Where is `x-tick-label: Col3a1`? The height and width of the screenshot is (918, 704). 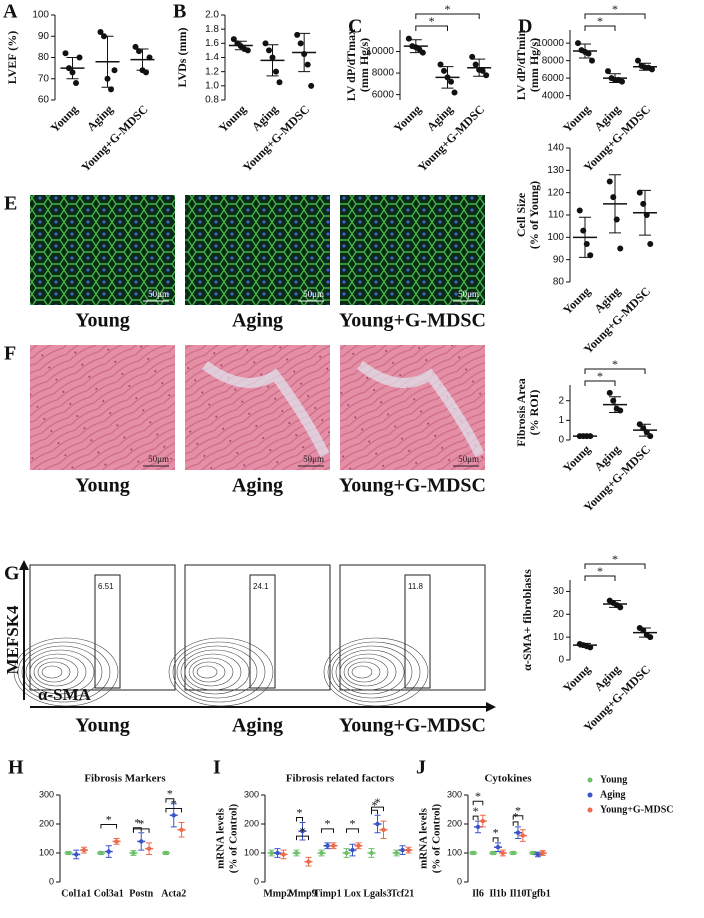 x-tick-label: Col3a1 is located at coordinates (109, 893).